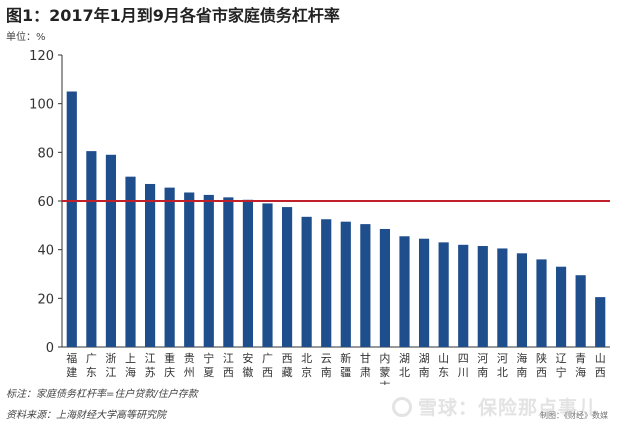  What do you see at coordinates (365, 358) in the screenshot?
I see `x-tick-label-char: 甘` at bounding box center [365, 358].